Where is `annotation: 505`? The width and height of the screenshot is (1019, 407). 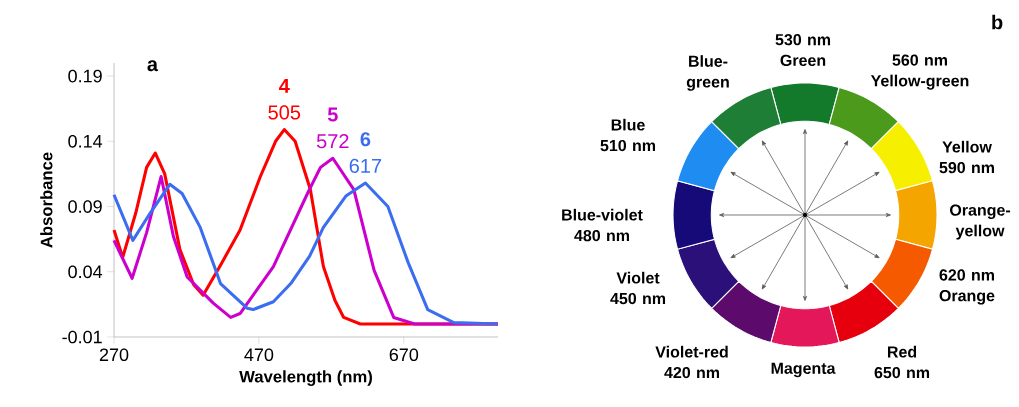 annotation: 505 is located at coordinates (284, 112).